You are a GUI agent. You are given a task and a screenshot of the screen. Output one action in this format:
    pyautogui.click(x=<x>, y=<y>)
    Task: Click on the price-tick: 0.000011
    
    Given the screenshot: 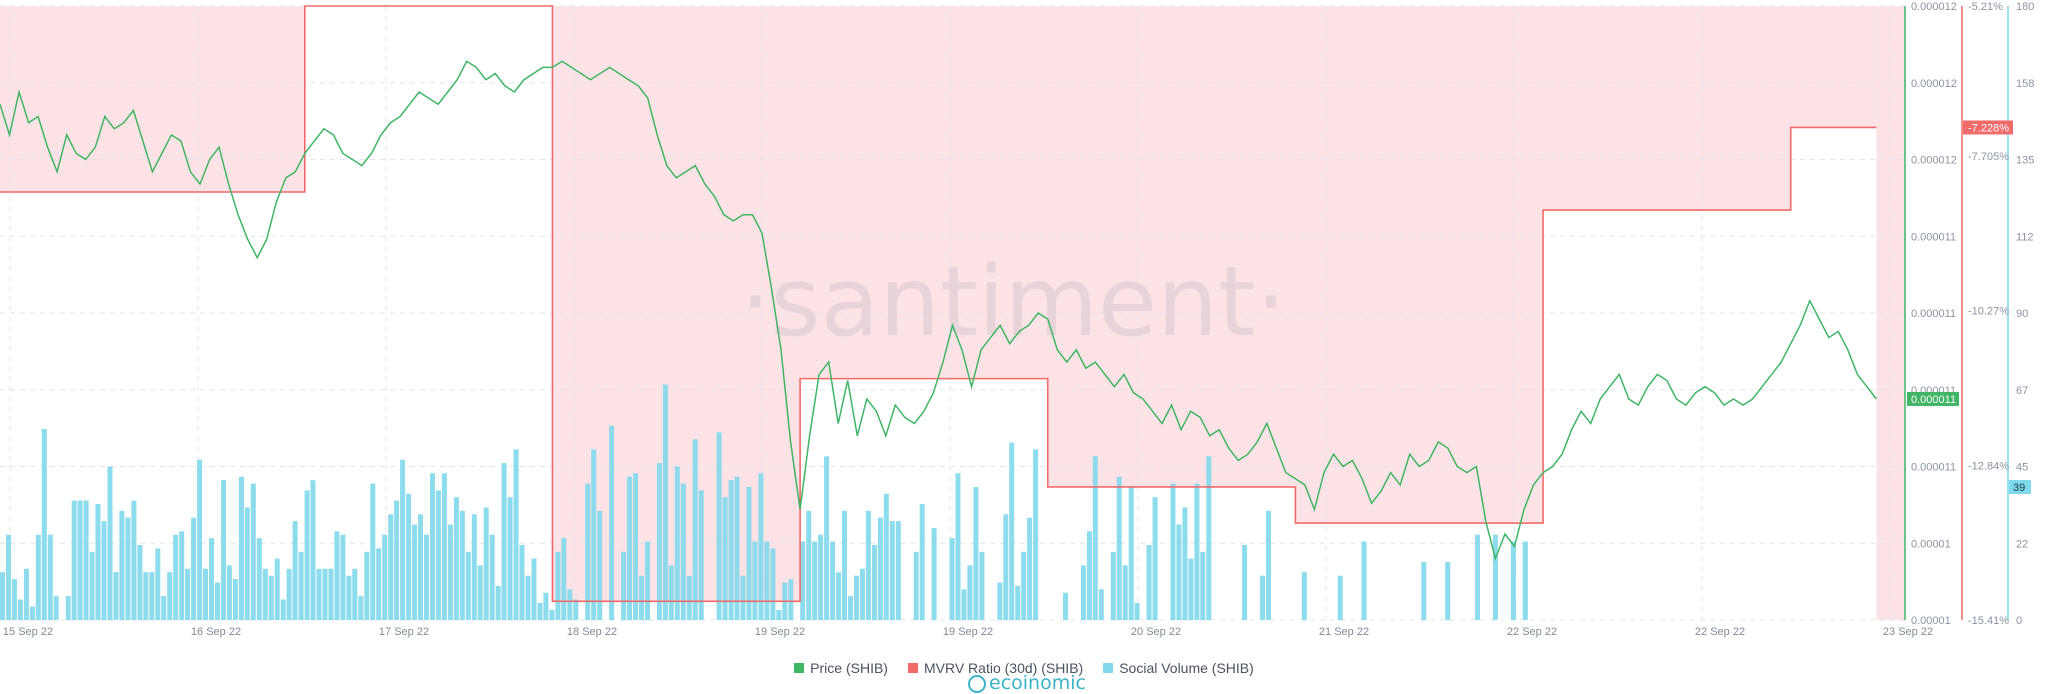 What is the action you would take?
    pyautogui.click(x=1933, y=237)
    